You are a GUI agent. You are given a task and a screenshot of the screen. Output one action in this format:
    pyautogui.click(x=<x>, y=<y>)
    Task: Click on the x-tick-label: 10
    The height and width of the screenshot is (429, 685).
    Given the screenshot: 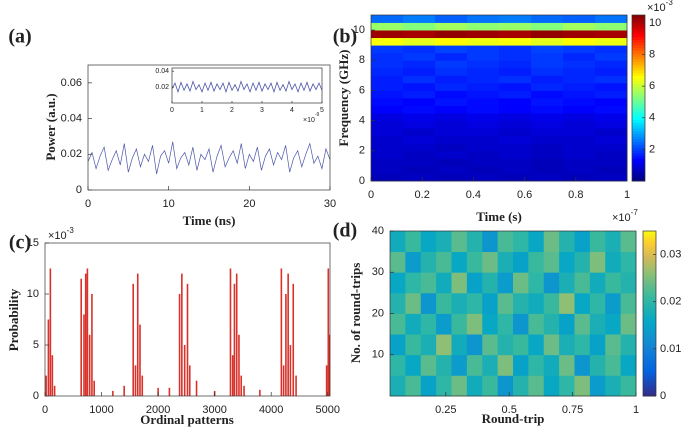 What is the action you would take?
    pyautogui.click(x=169, y=204)
    